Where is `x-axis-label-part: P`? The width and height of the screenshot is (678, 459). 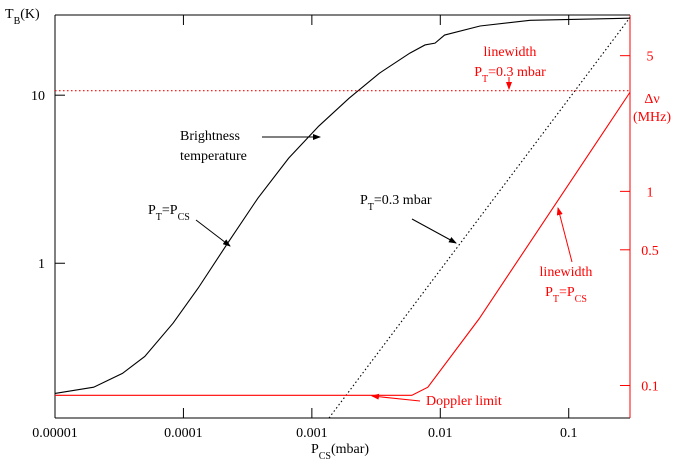 x-axis-label-part: P is located at coordinates (315, 449).